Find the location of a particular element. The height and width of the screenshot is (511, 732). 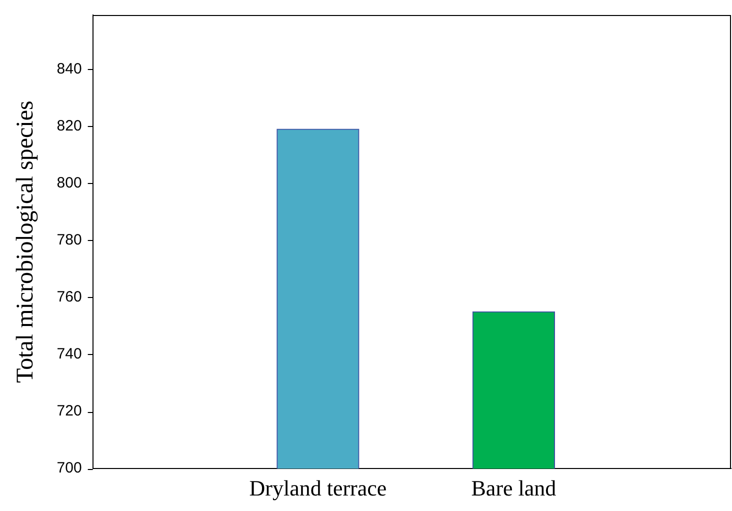

y-tick-label: 700 is located at coordinates (69, 468).